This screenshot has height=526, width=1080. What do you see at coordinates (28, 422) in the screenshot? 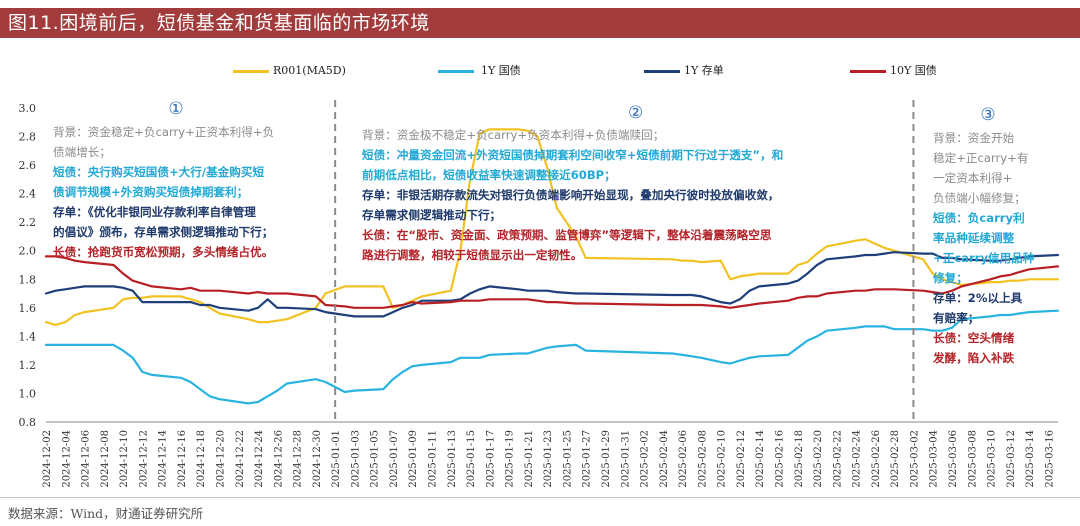
I see `y-tick-label: 0.8` at bounding box center [28, 422].